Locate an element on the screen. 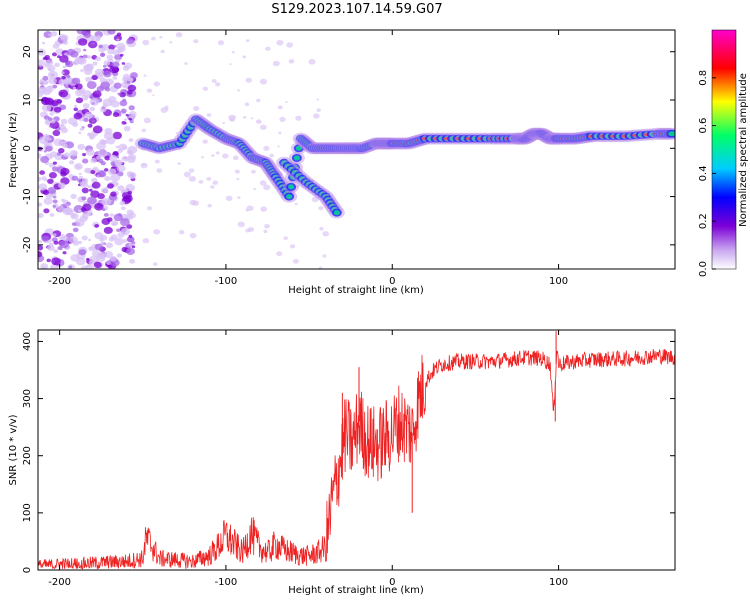  x-tick-label: 0 is located at coordinates (392, 281).